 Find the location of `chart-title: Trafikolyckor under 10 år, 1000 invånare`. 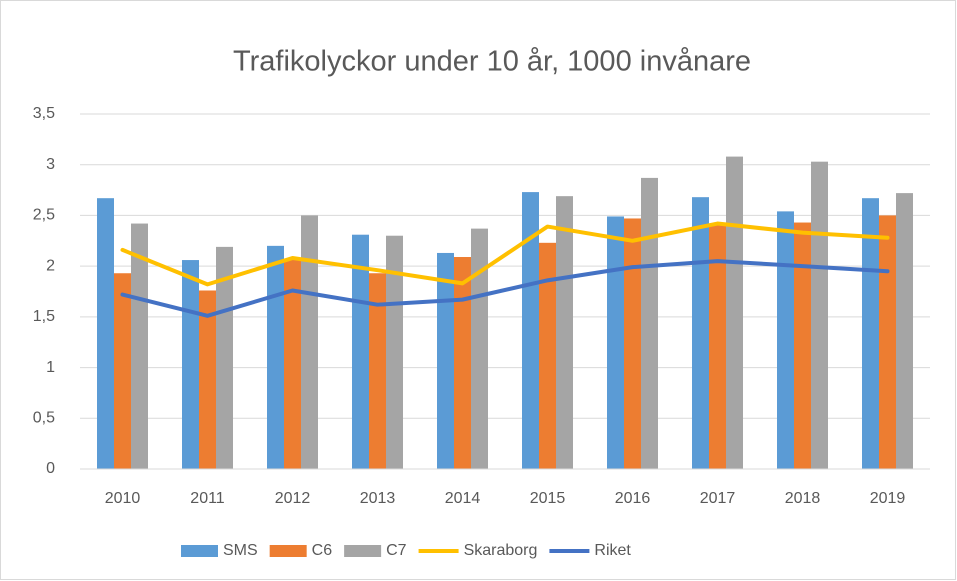

chart-title: Trafikolyckor under 10 år, 1000 invånare is located at coordinates (492, 62).